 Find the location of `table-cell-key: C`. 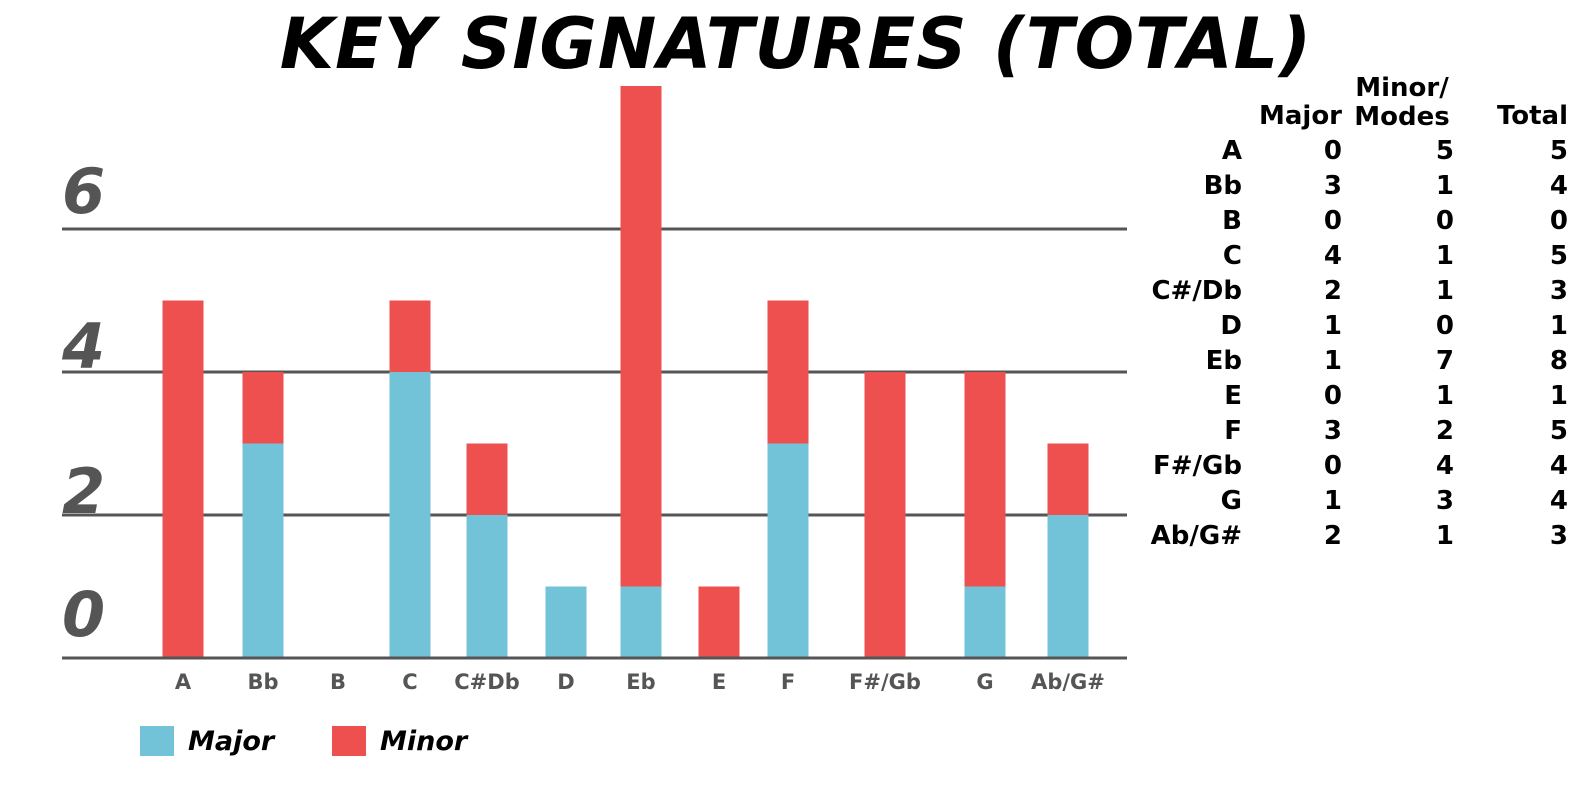

table-cell-key: C is located at coordinates (1232, 256).